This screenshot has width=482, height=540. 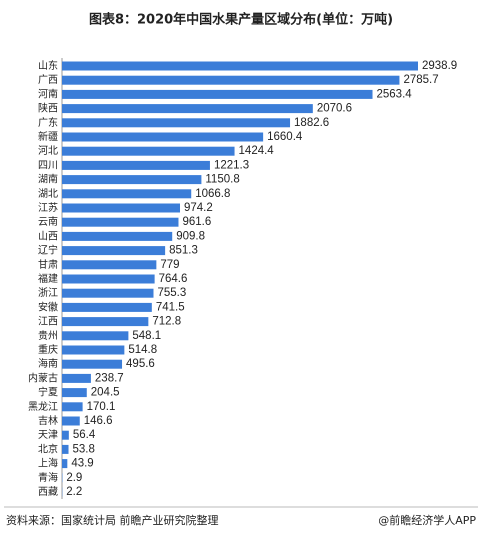 I want to click on y-tick-label: 四川, so click(x=48, y=165).